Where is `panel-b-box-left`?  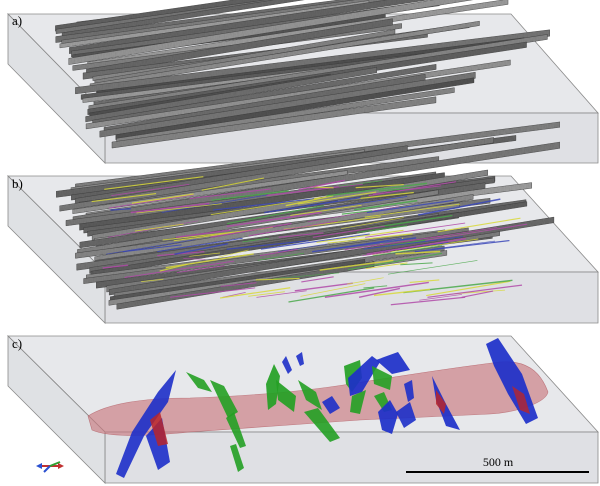 panel-b-box-left is located at coordinates (56, 249).